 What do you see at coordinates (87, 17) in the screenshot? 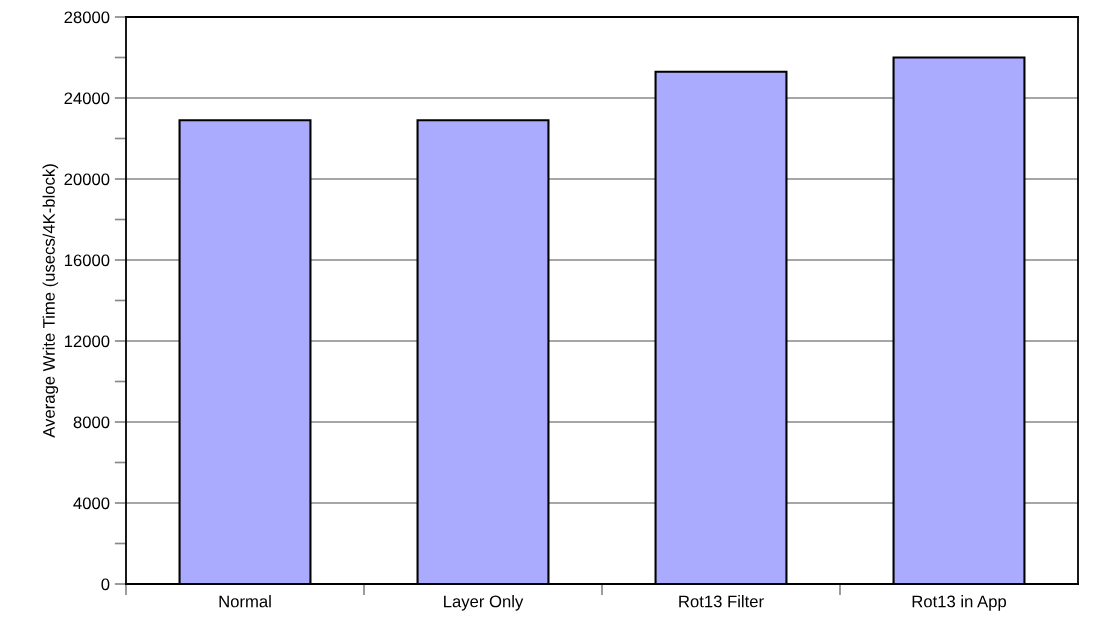
I see `y-tick-label: 28000` at bounding box center [87, 17].